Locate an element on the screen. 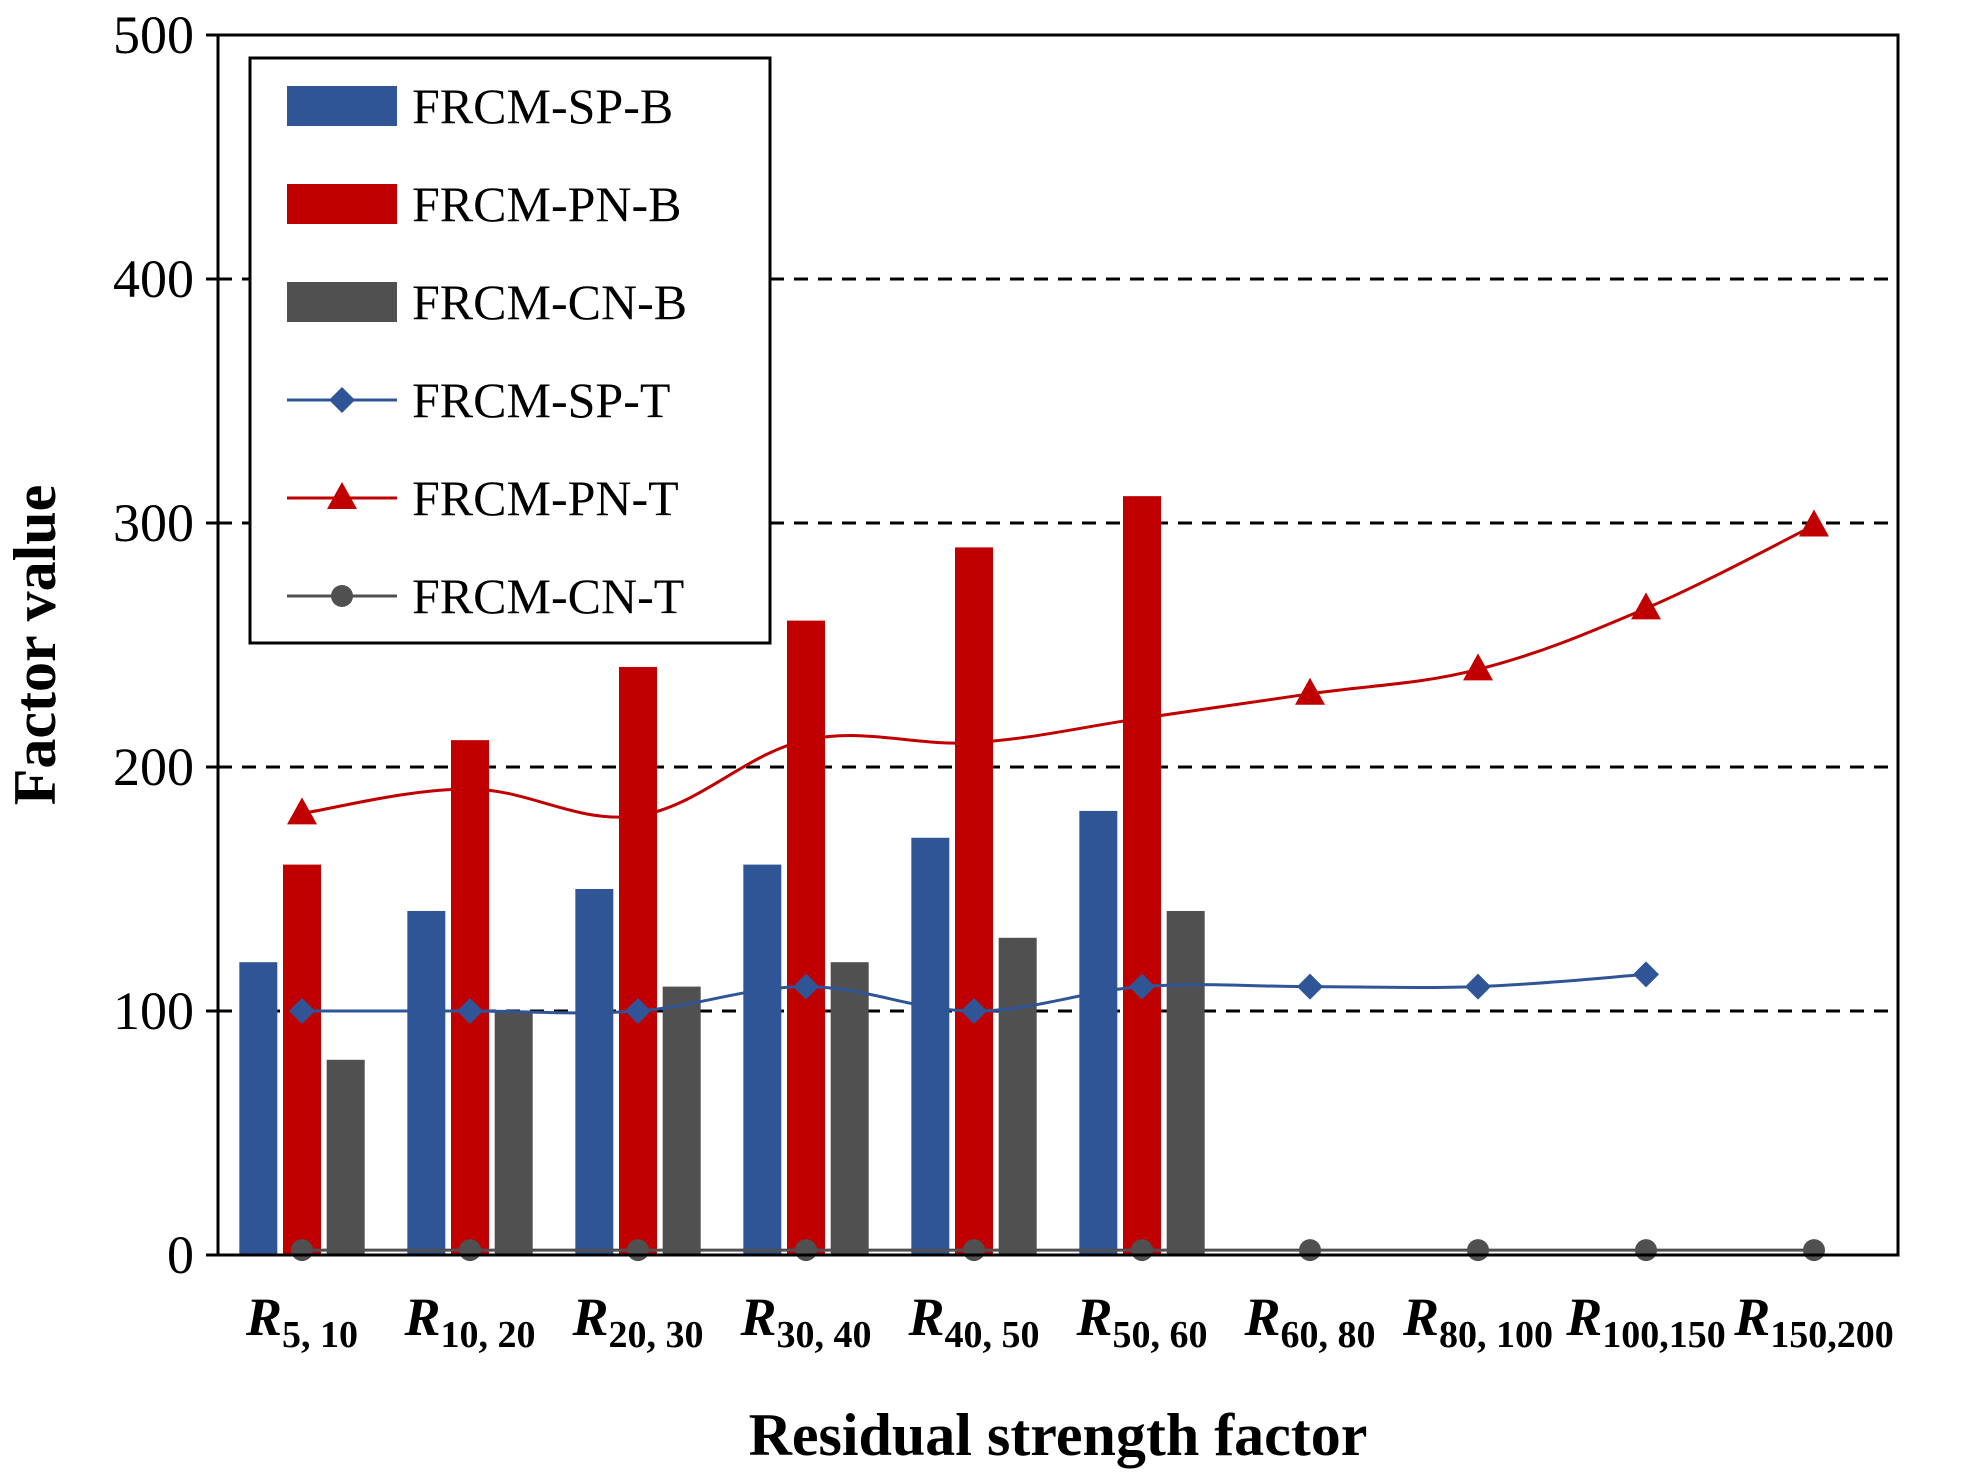  x-tick-label: R30, 40 is located at coordinates (805, 1321).